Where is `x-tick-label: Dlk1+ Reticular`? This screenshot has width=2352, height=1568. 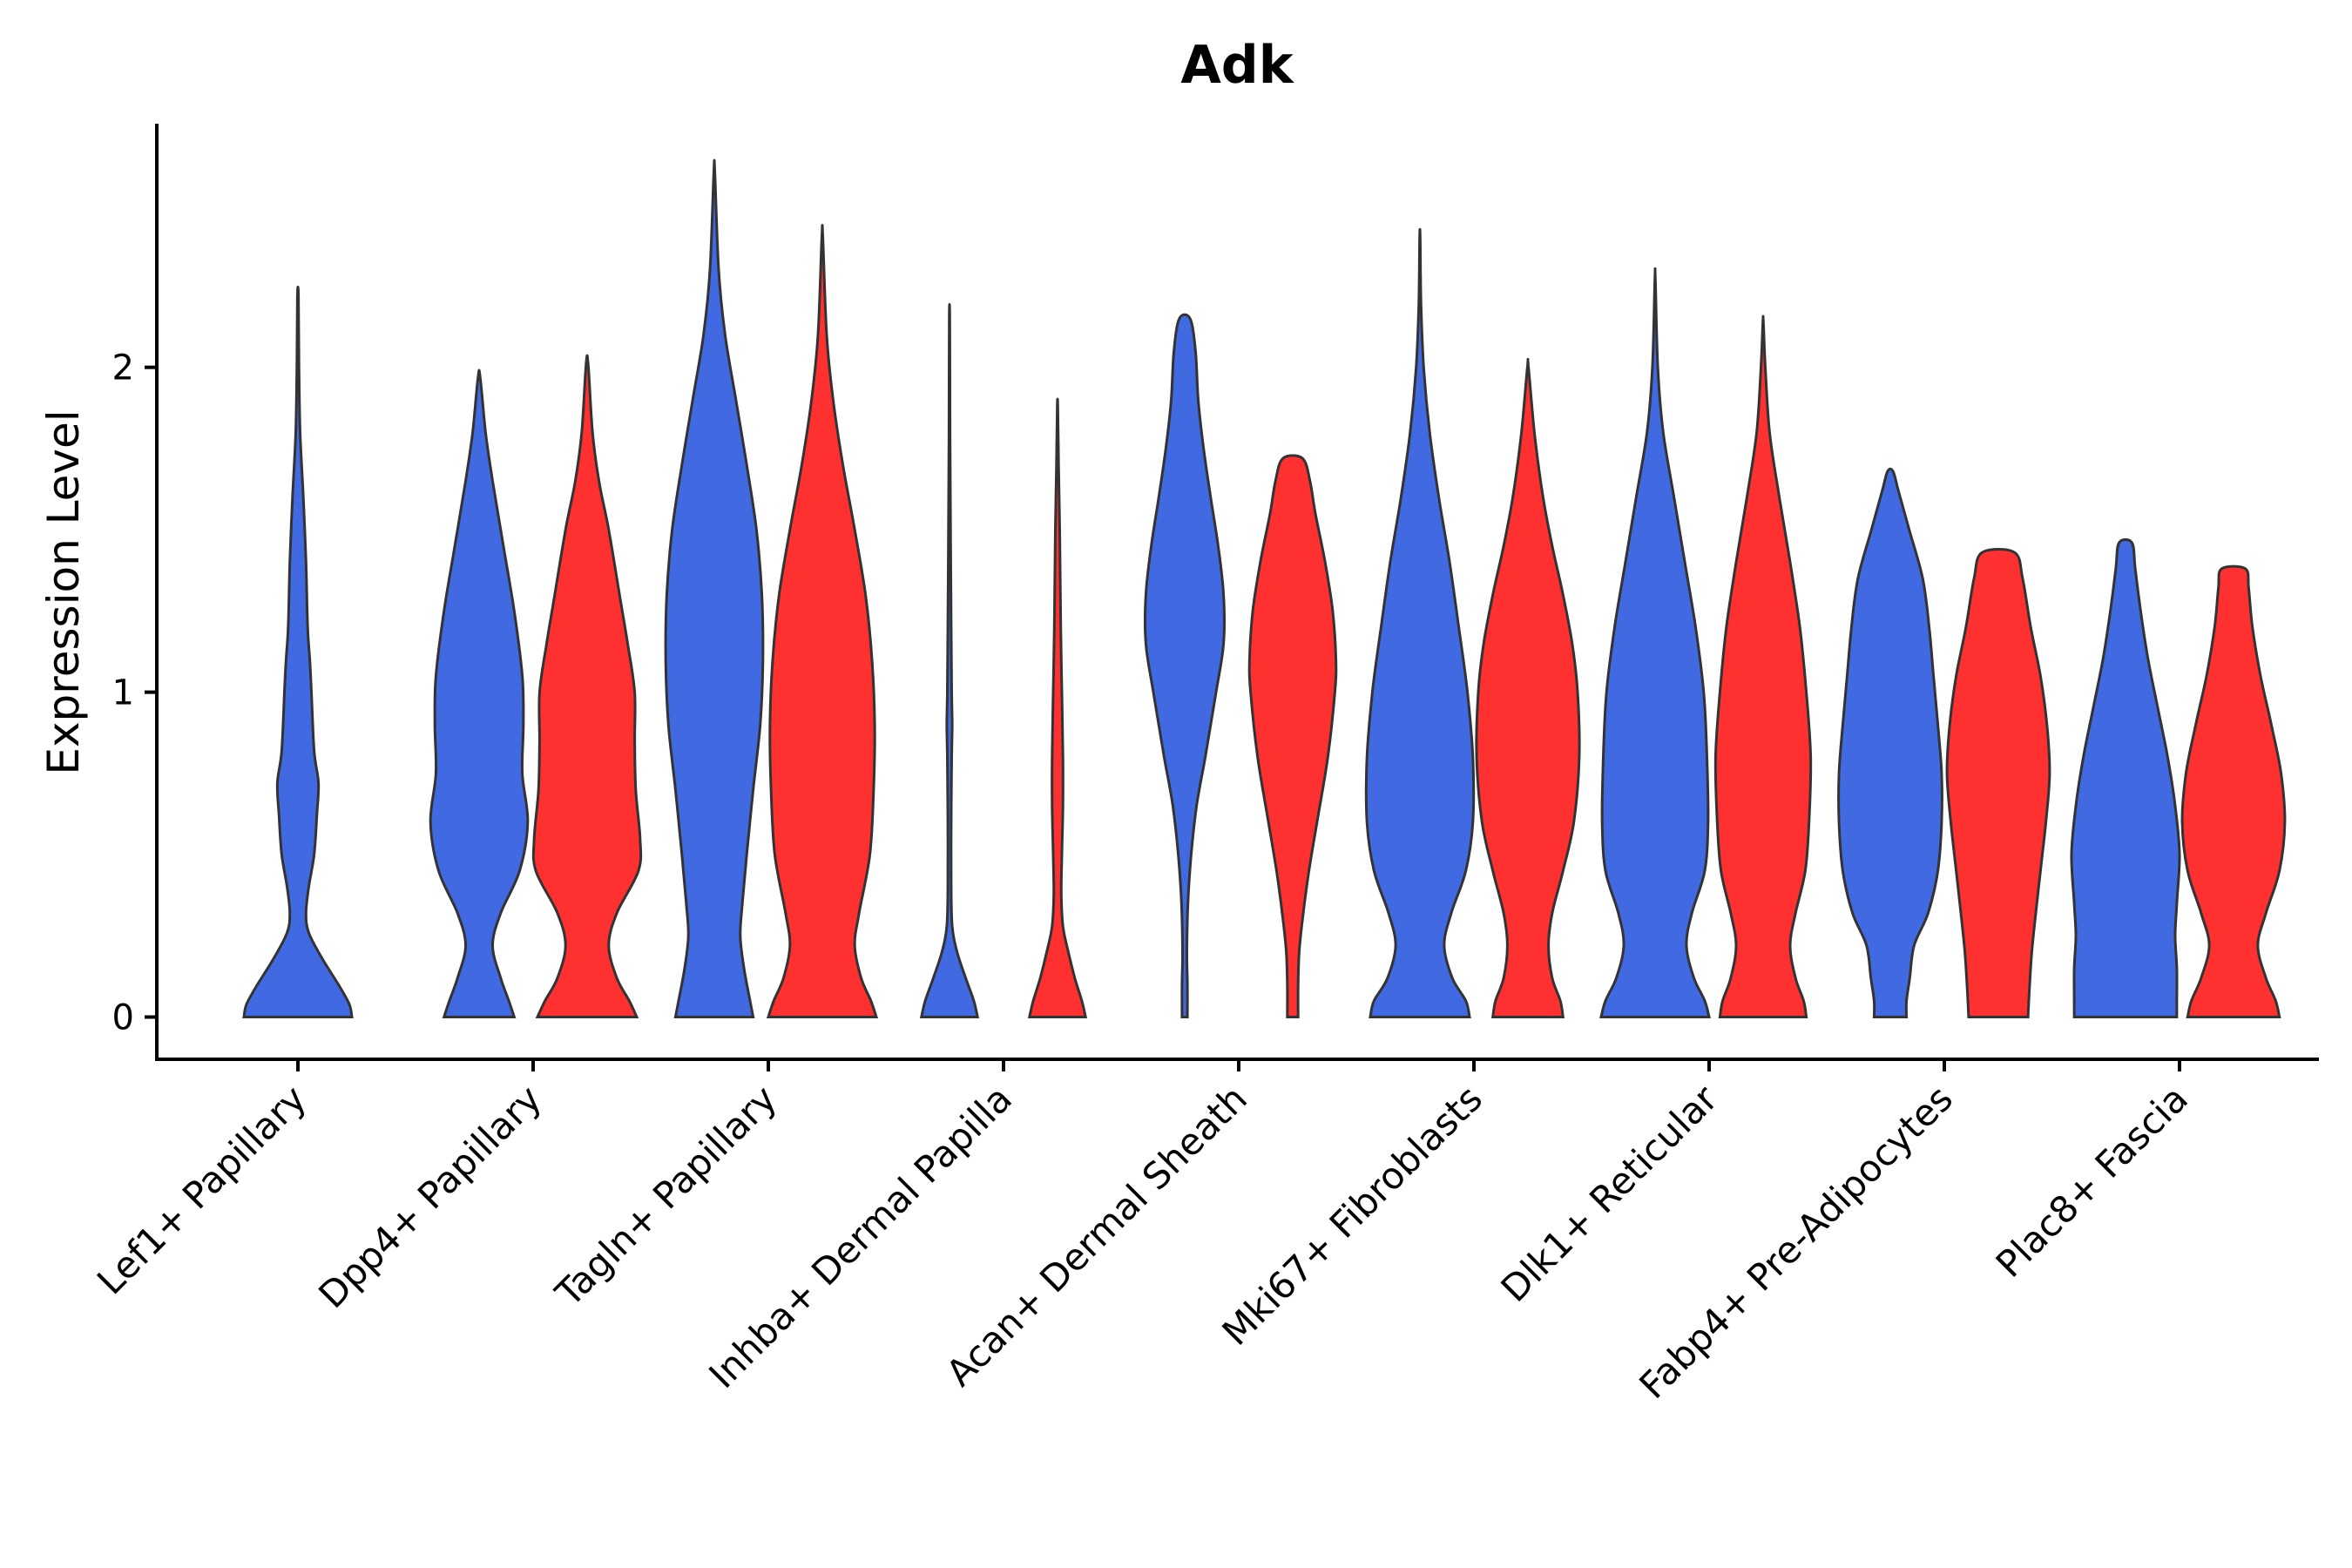
x-tick-label: Dlk1+ Reticular is located at coordinates (1610, 1193).